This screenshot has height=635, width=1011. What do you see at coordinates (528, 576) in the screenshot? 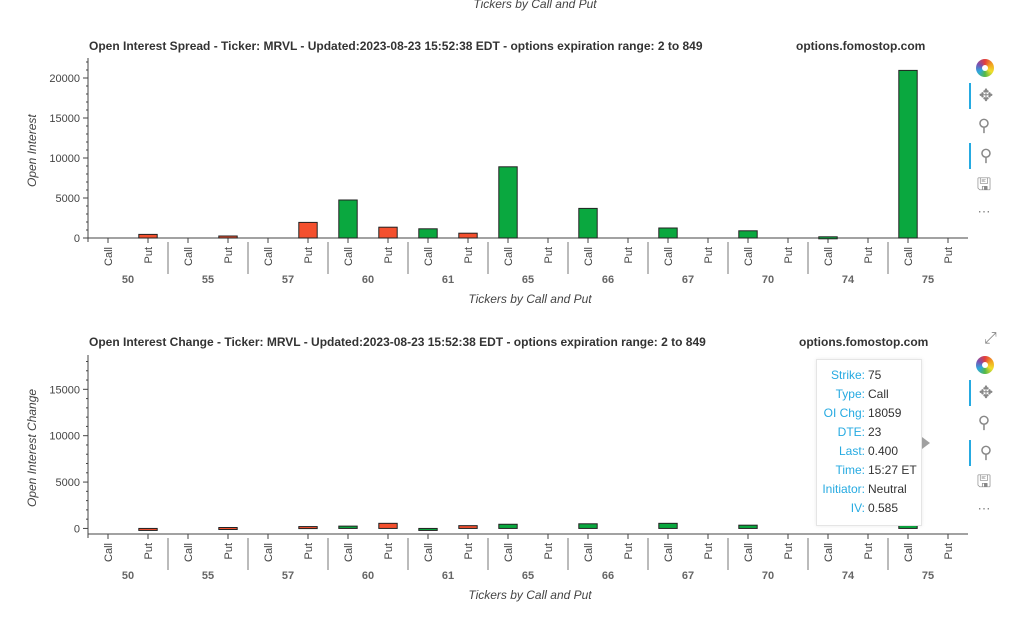
I see `group-label: 65` at bounding box center [528, 576].